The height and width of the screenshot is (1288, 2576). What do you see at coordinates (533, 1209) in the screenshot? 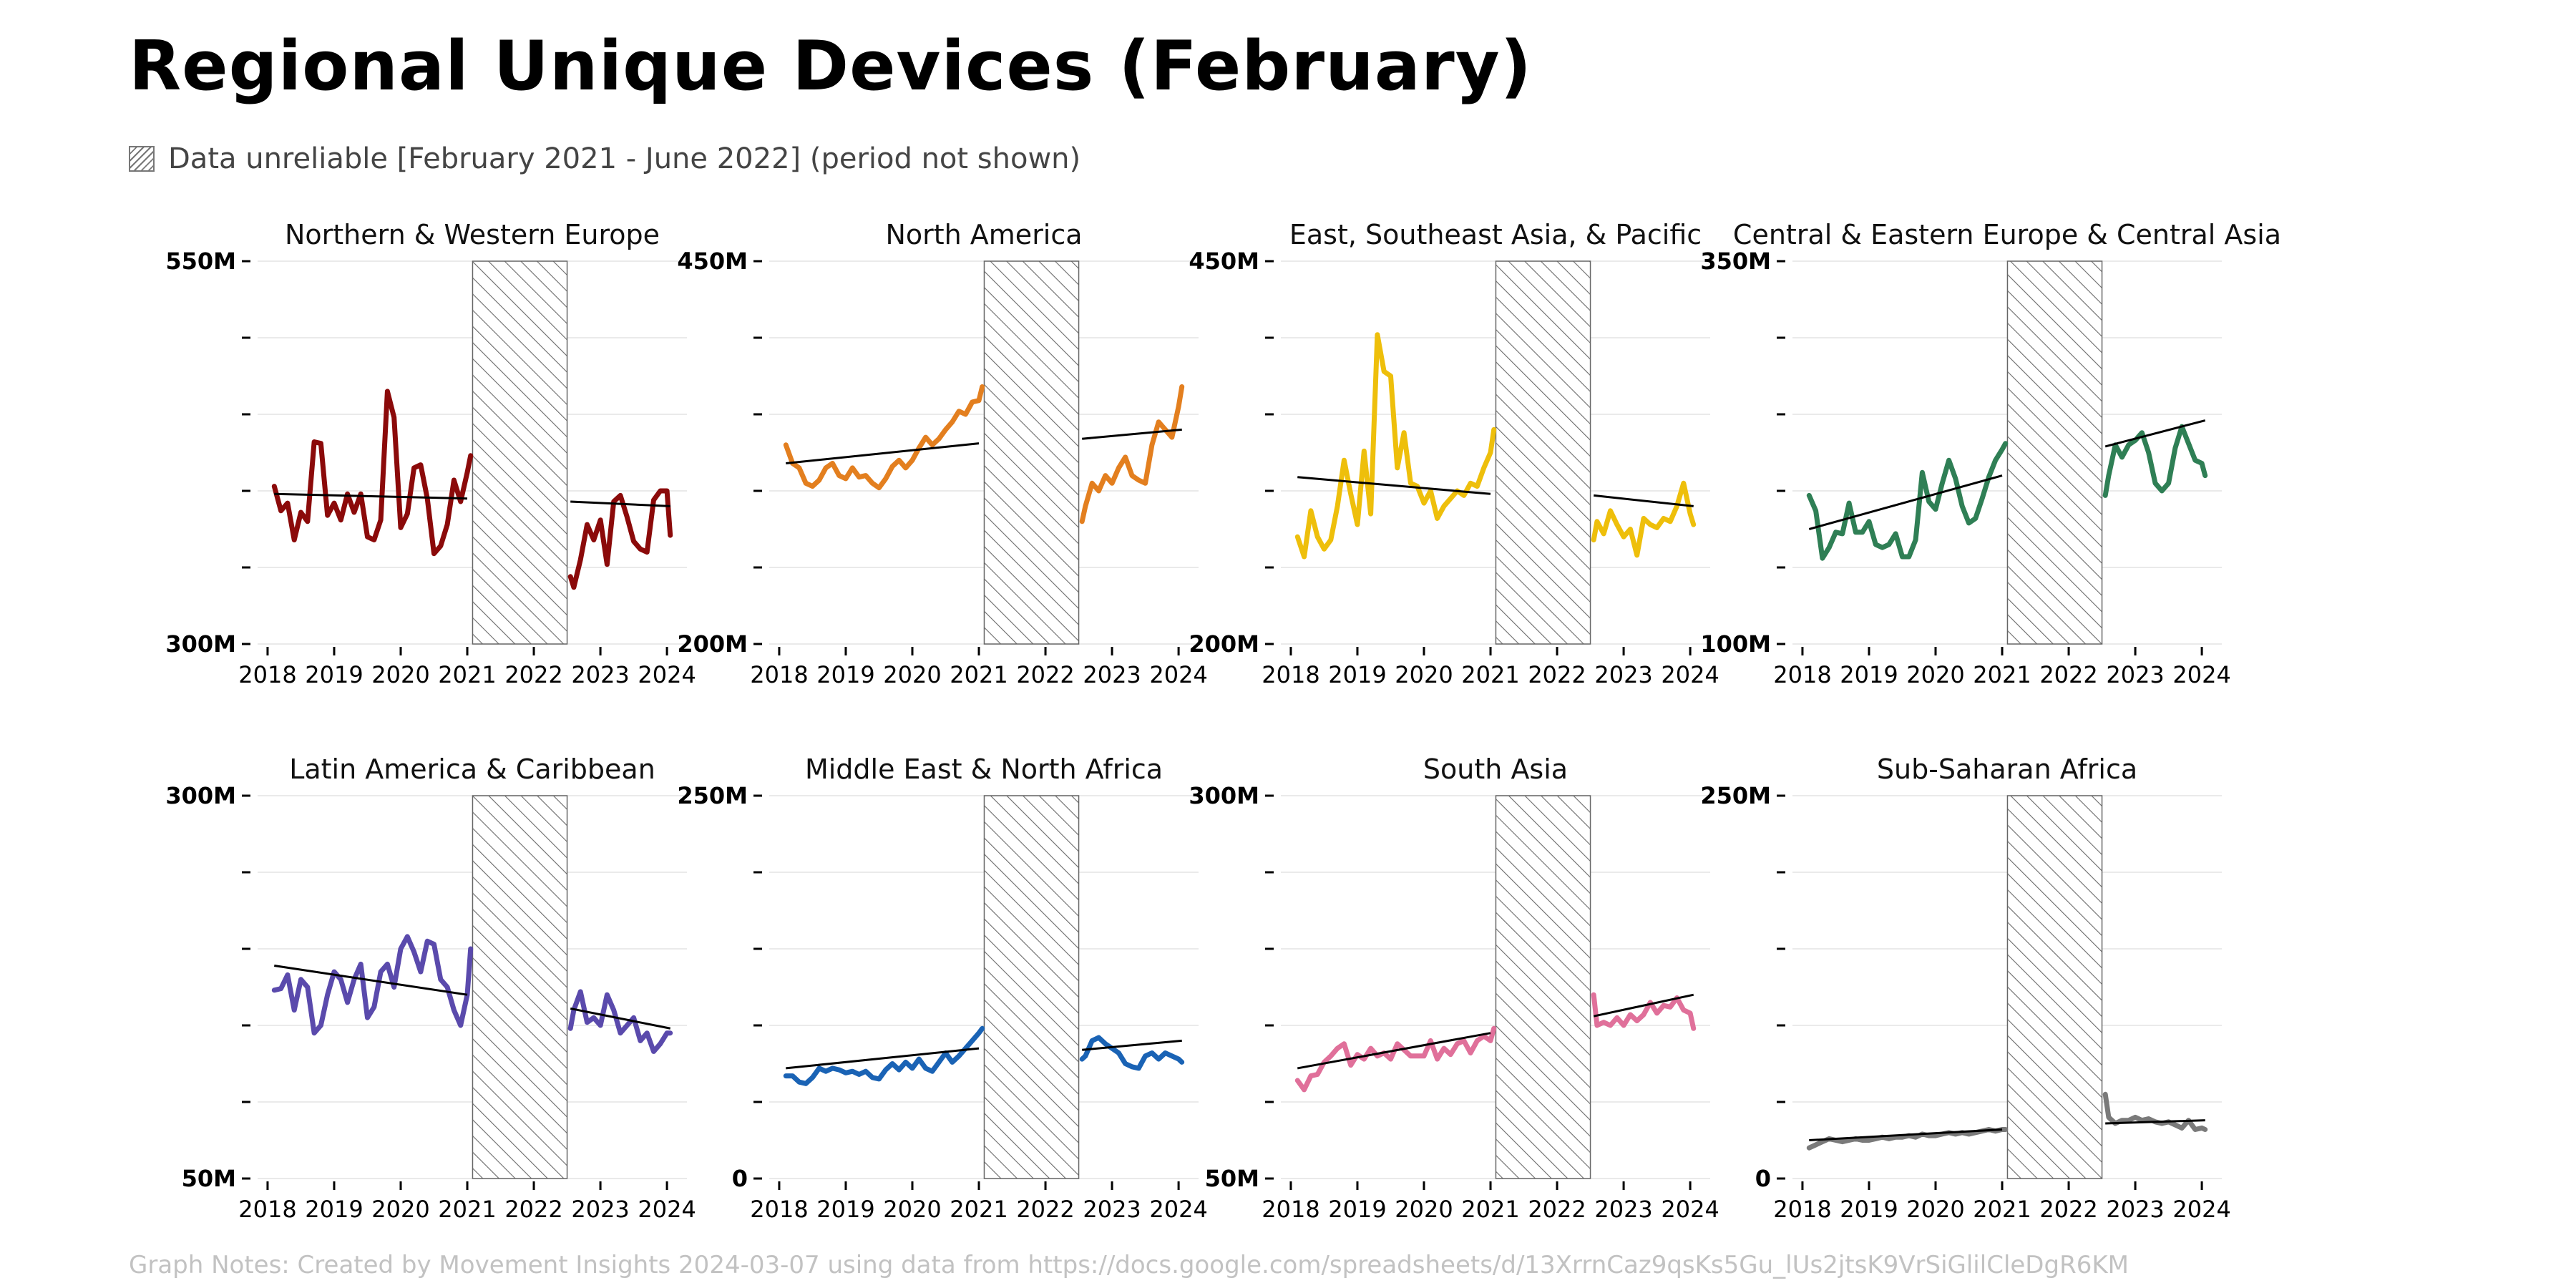
I see `x-tick-label-2022: 2022` at bounding box center [533, 1209].